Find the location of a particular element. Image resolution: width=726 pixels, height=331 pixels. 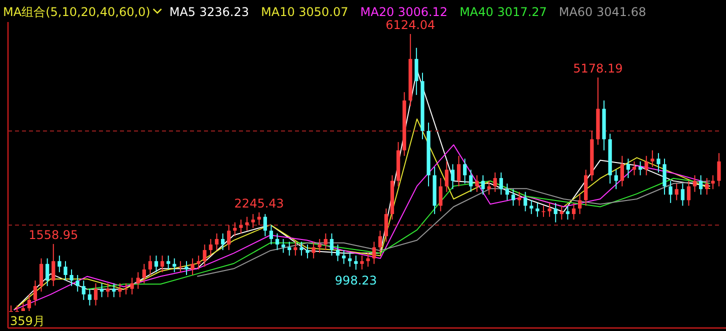

legend-item: MA10 3050.07 is located at coordinates (304, 12).